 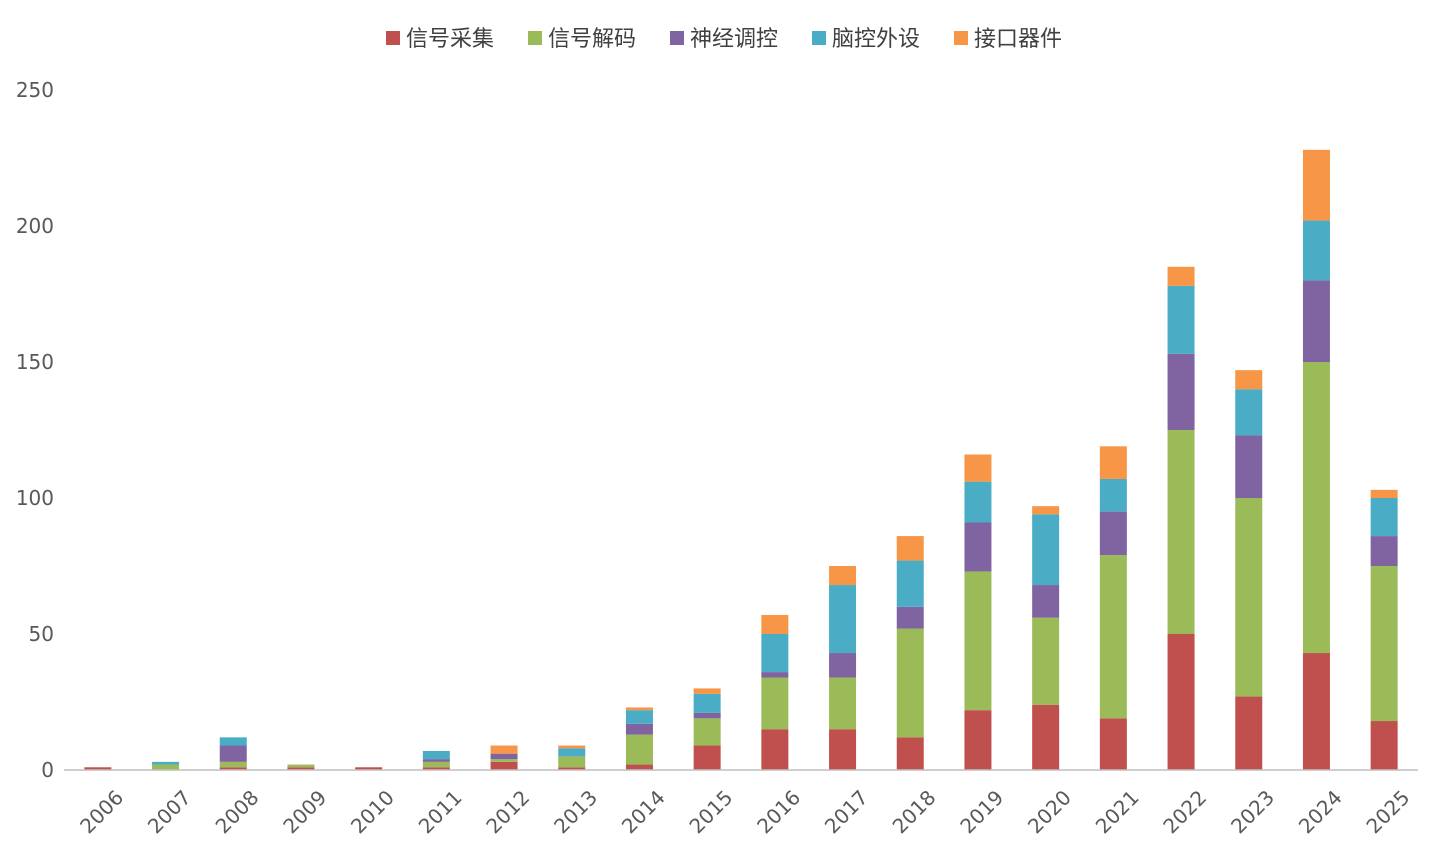 What do you see at coordinates (592, 39) in the screenshot?
I see `legend-label: 信号解码` at bounding box center [592, 39].